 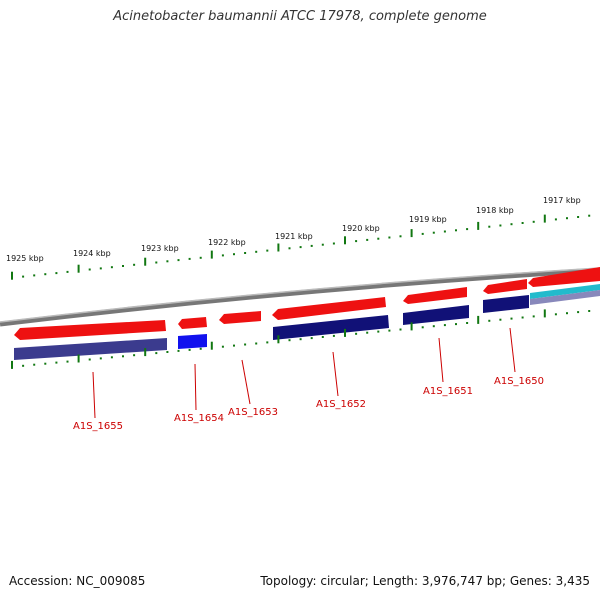 I want to click on gene-label: A1S_1650, so click(x=519, y=381).